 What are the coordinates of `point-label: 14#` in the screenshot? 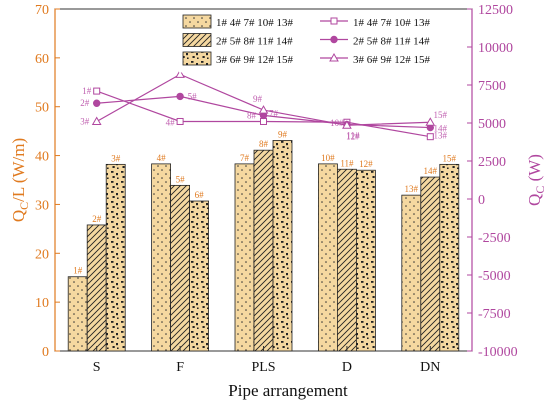 It's located at (441, 129).